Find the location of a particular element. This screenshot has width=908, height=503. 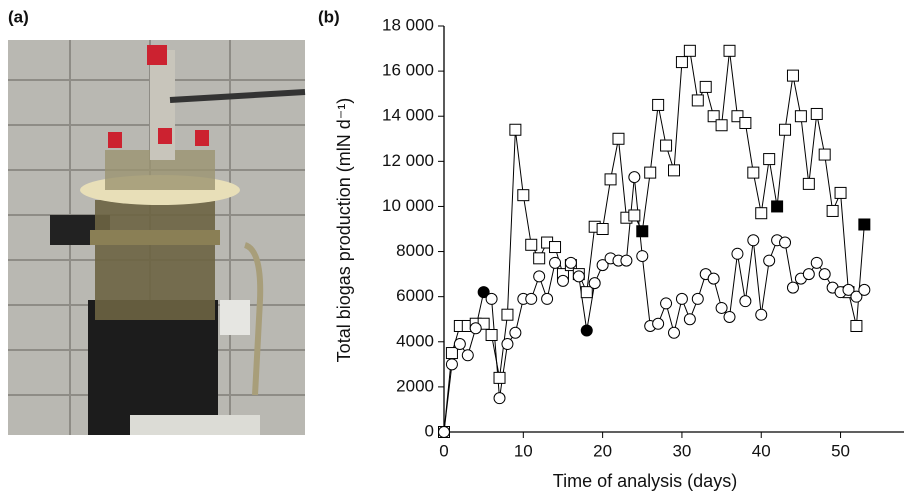

x-tick-label: 0 is located at coordinates (443, 450).